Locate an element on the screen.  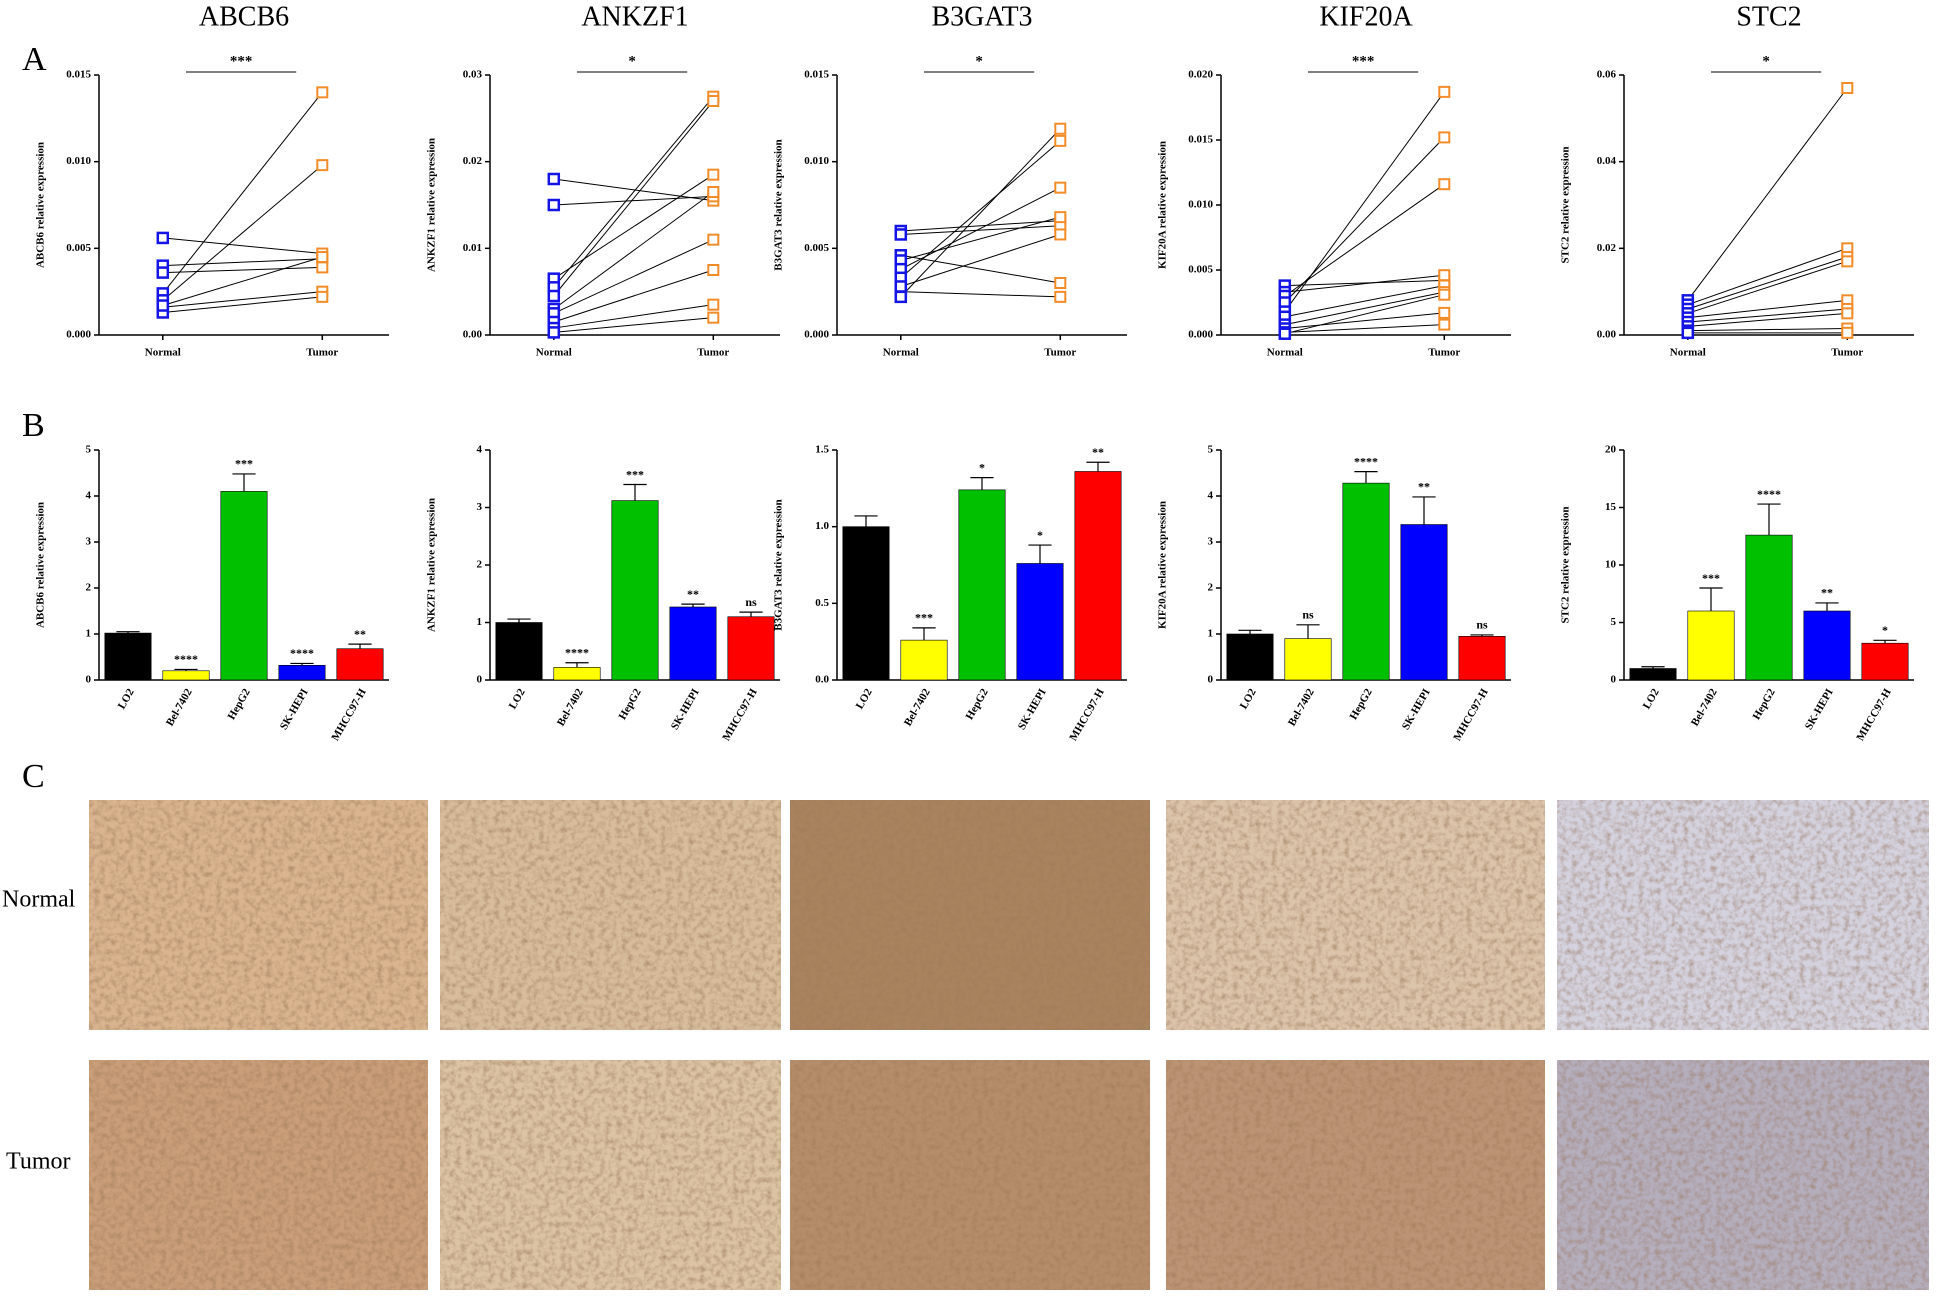
chart-title: ABCB6 is located at coordinates (244, 16).